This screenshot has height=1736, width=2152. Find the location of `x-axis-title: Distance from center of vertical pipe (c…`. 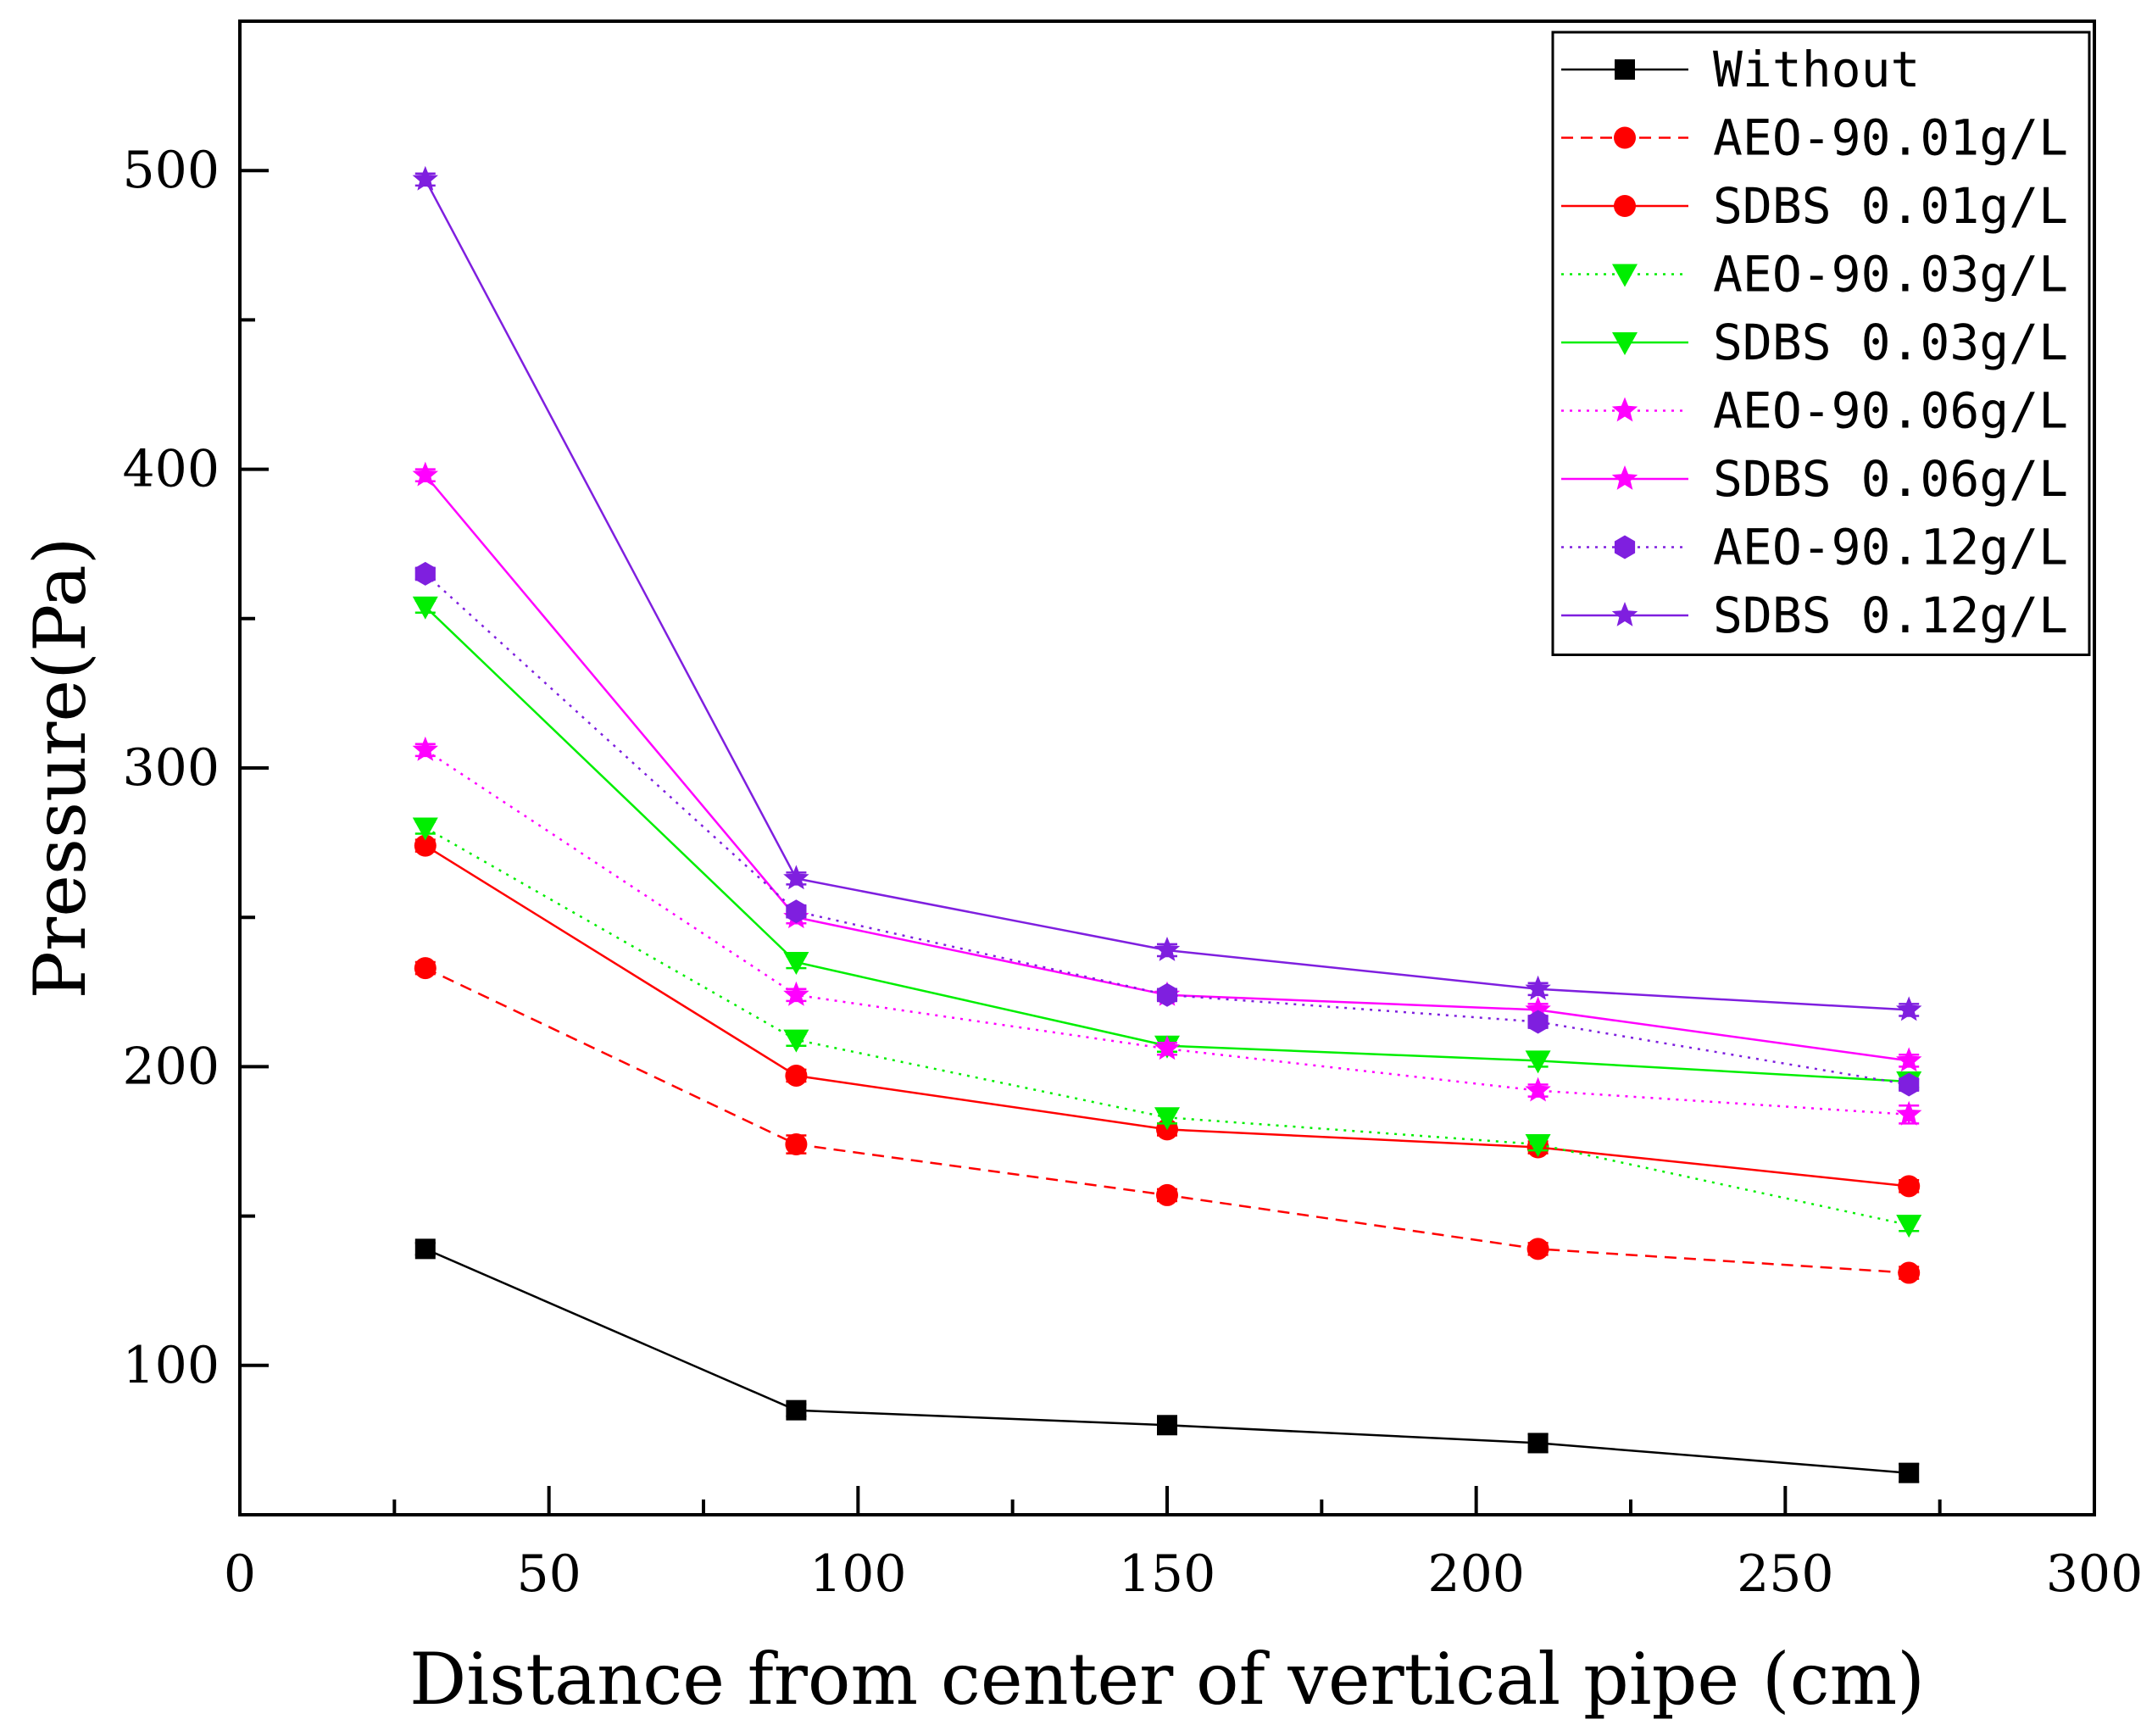

x-axis-title: Distance from center of vertical pipe (c… is located at coordinates (1167, 1679).